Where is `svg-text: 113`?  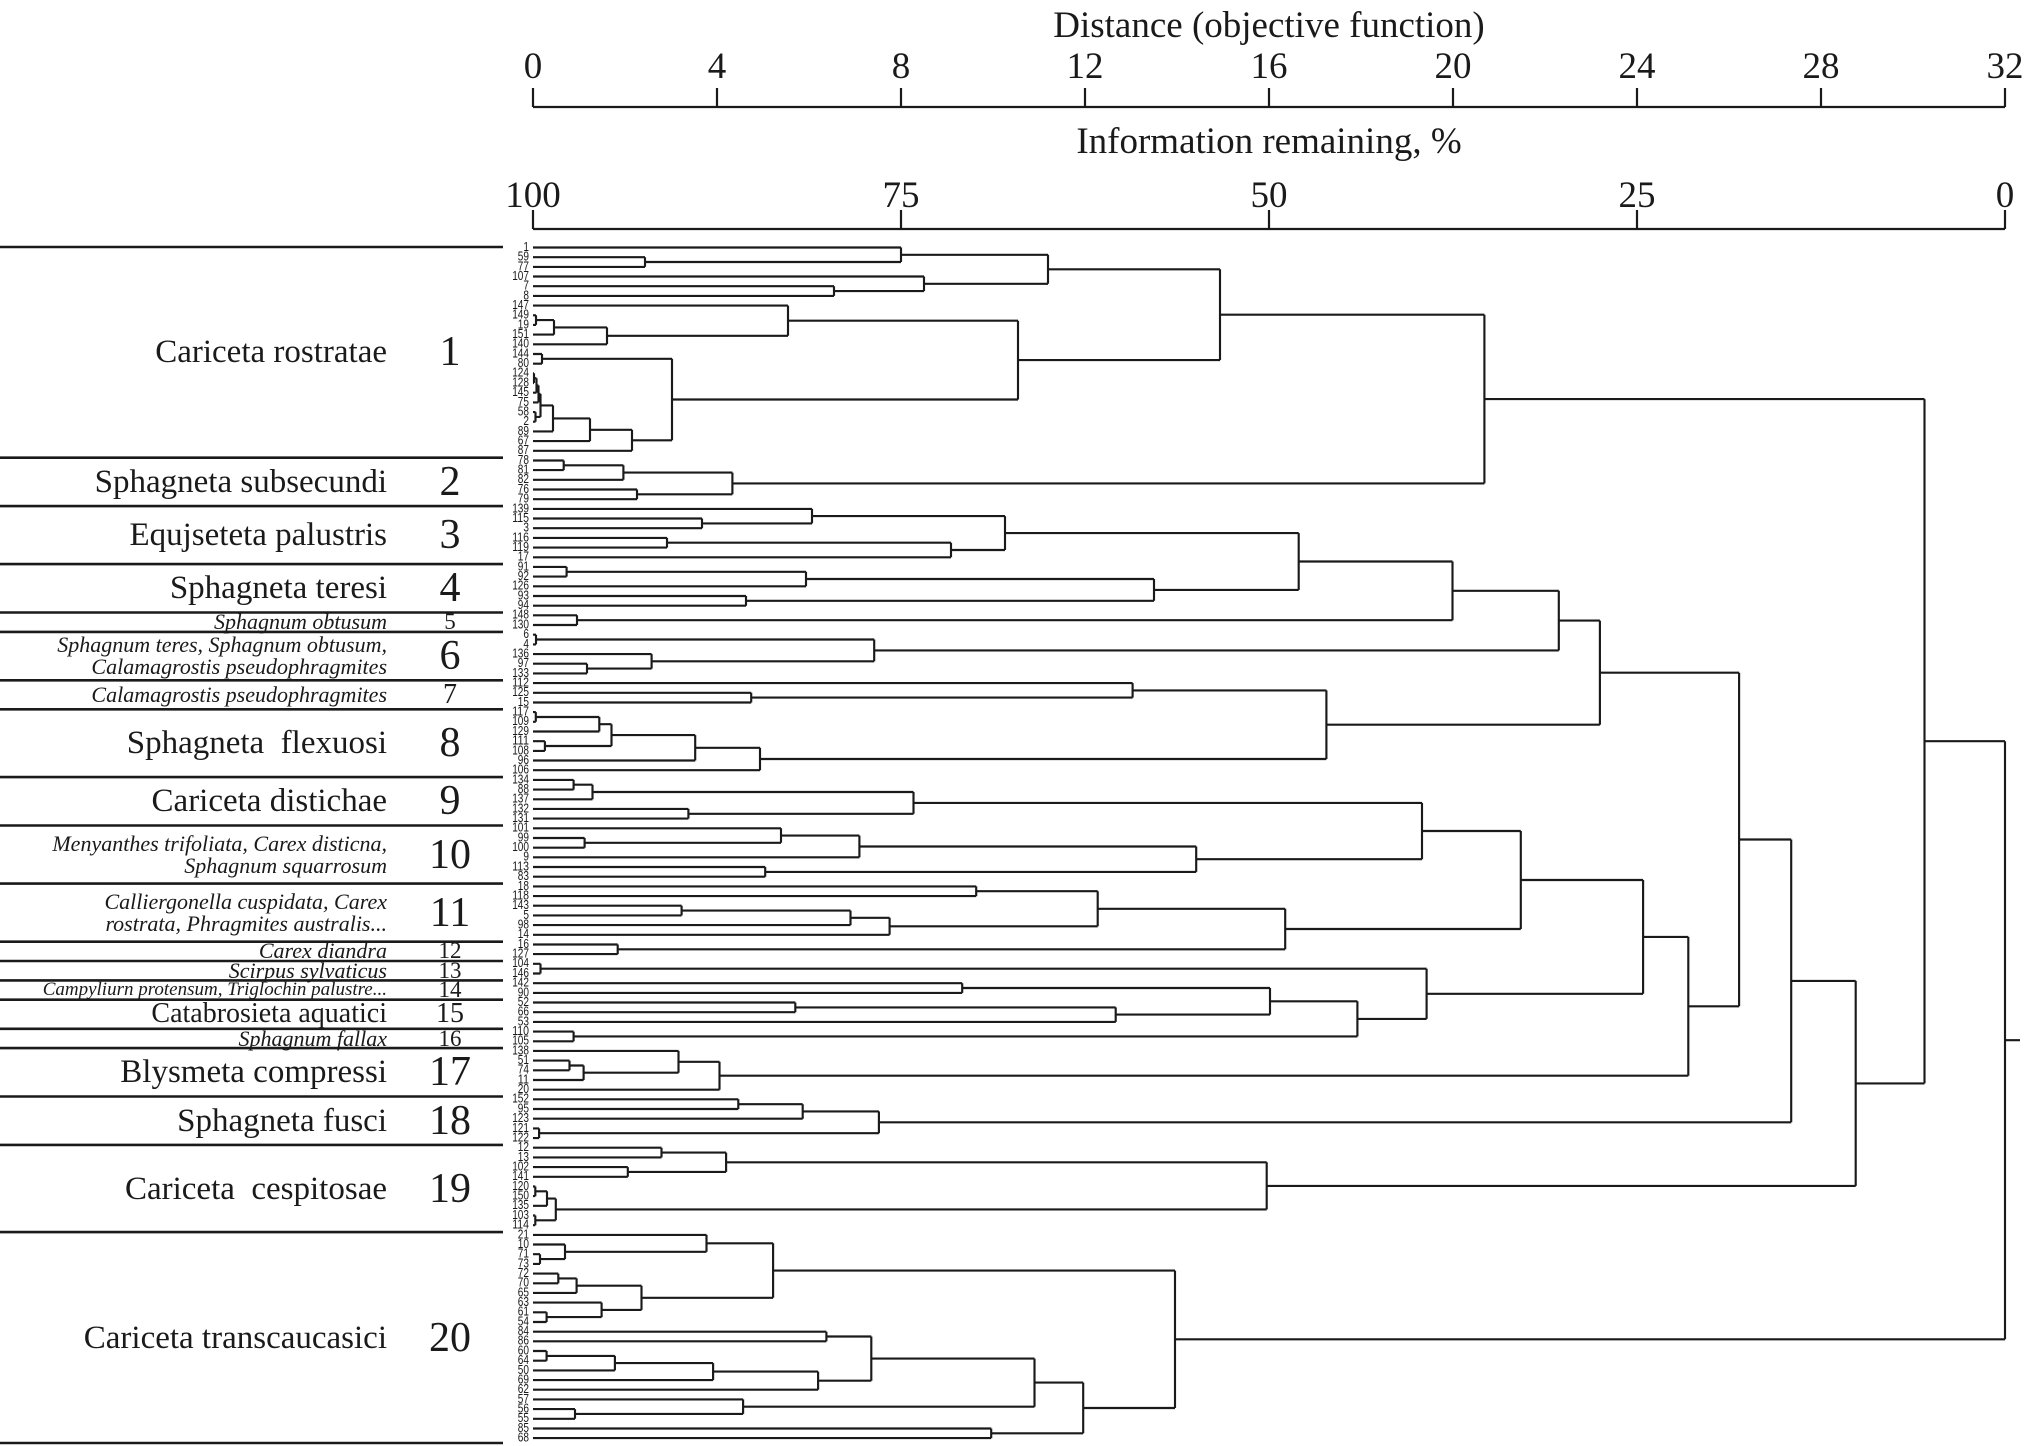
svg-text: 113 is located at coordinates (520, 866).